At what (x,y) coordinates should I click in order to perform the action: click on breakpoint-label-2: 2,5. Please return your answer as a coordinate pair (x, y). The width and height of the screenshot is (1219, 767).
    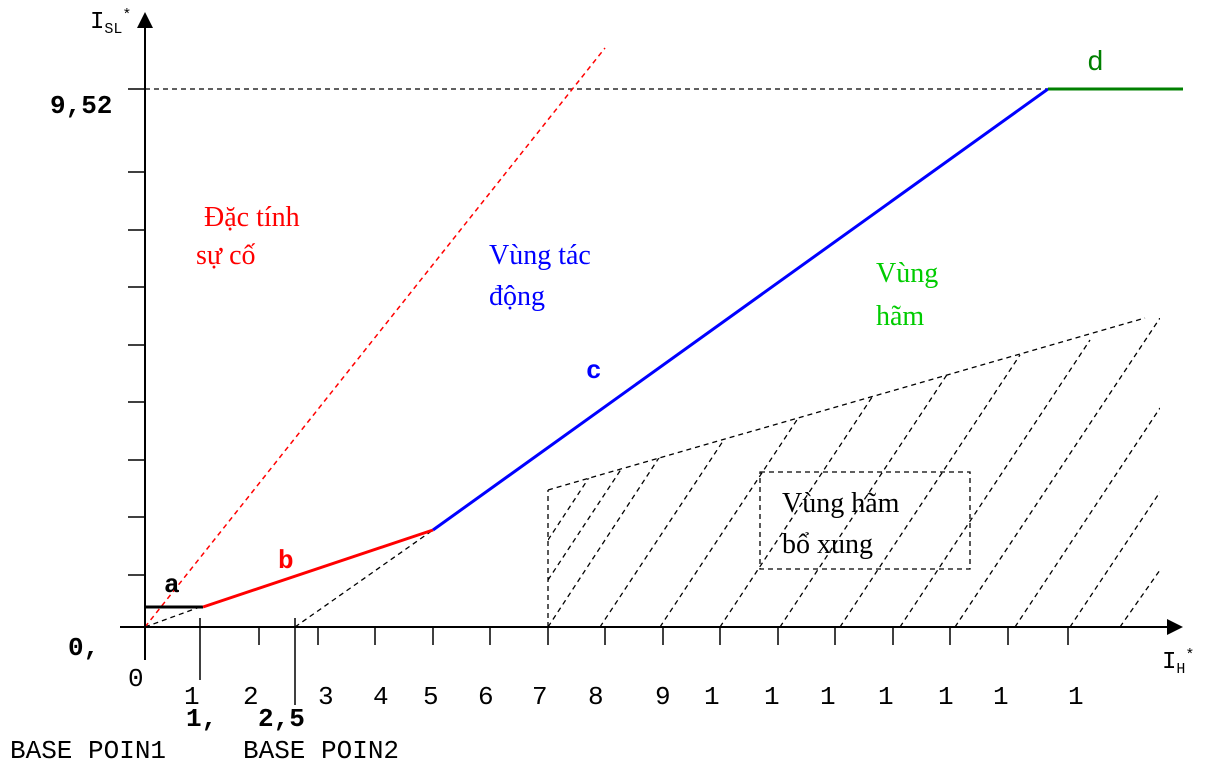
    Looking at the image, I should click on (281, 719).